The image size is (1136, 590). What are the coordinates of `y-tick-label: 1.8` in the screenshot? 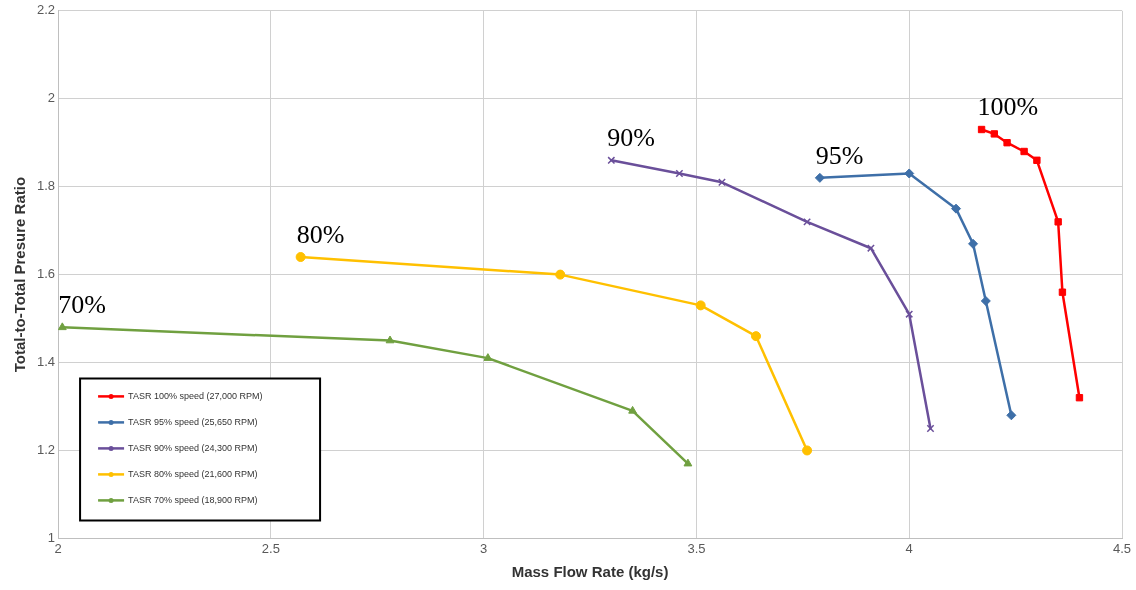 It's located at (46, 186).